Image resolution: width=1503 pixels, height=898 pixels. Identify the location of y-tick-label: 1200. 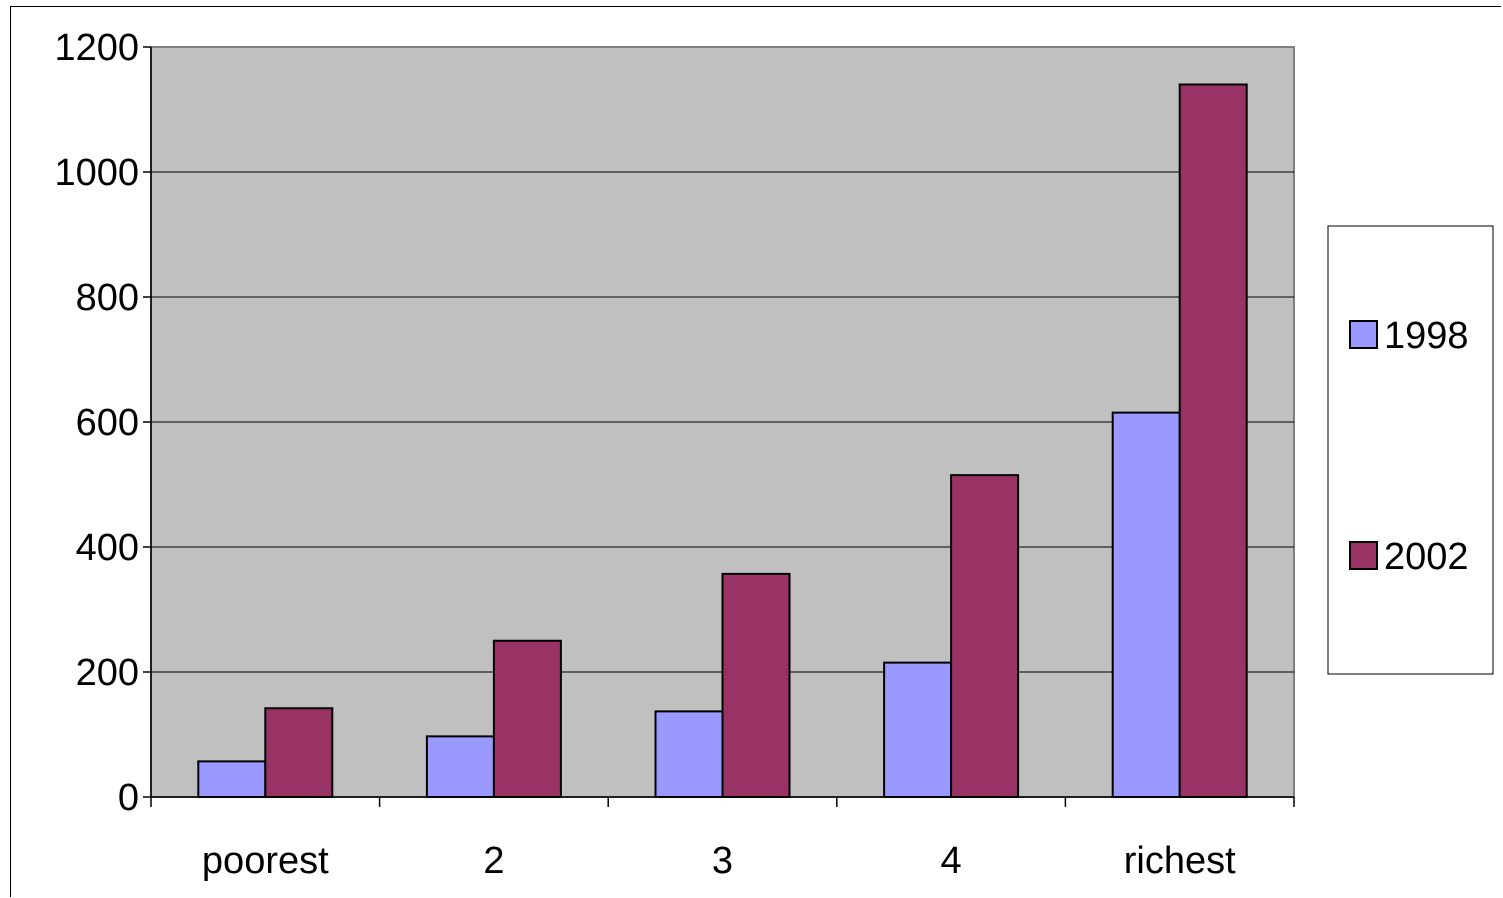
(96, 48).